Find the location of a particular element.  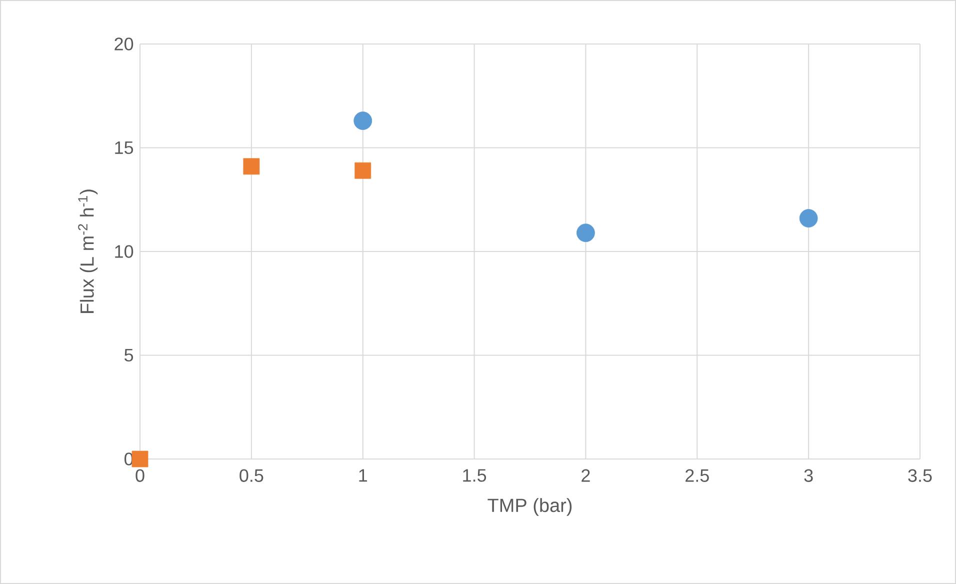

x-tick-label: 0 is located at coordinates (140, 475).